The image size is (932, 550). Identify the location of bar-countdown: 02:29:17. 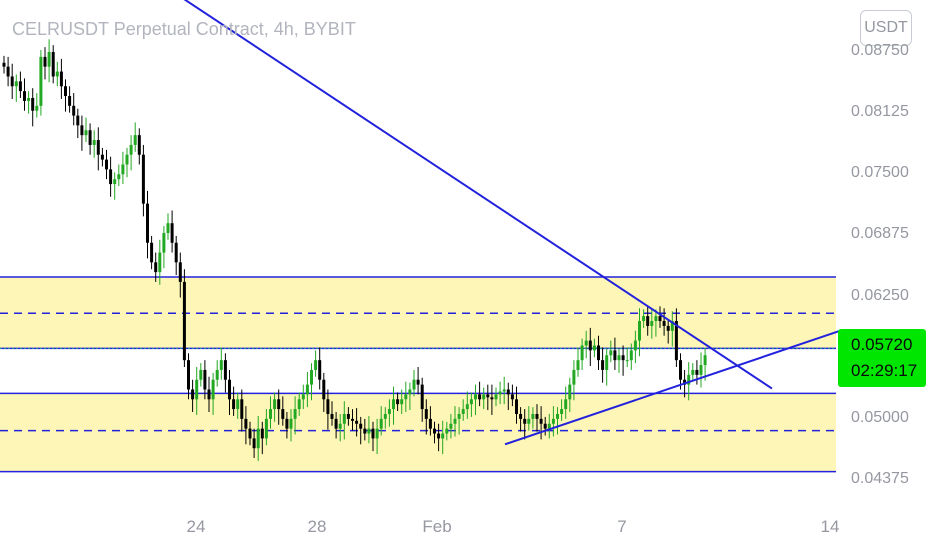
(884, 370).